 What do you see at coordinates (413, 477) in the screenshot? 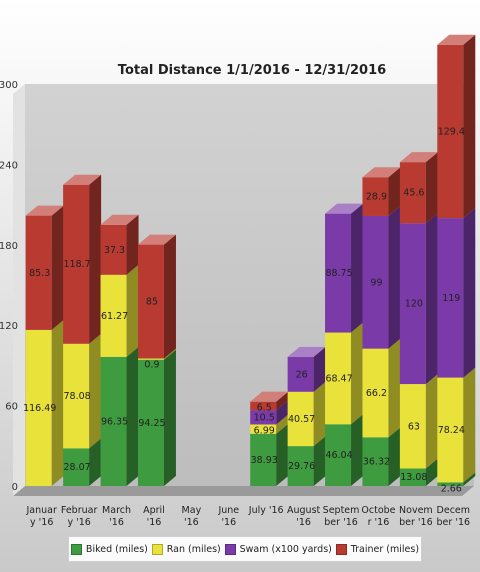
I see `data-label: 13.08` at bounding box center [413, 477].